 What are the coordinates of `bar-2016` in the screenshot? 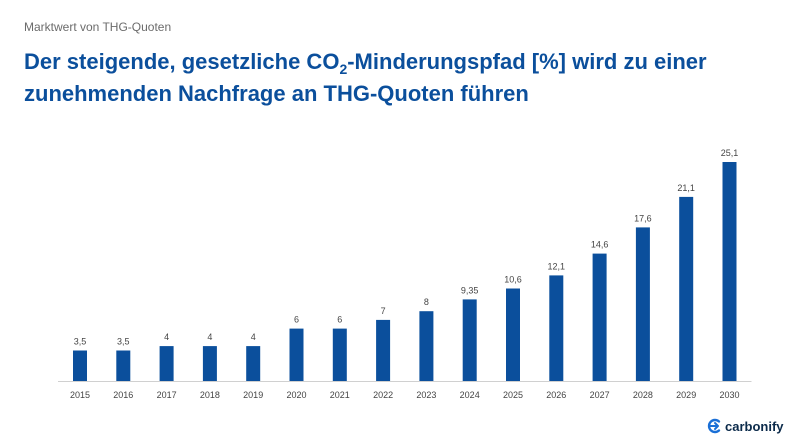 It's located at (123, 365).